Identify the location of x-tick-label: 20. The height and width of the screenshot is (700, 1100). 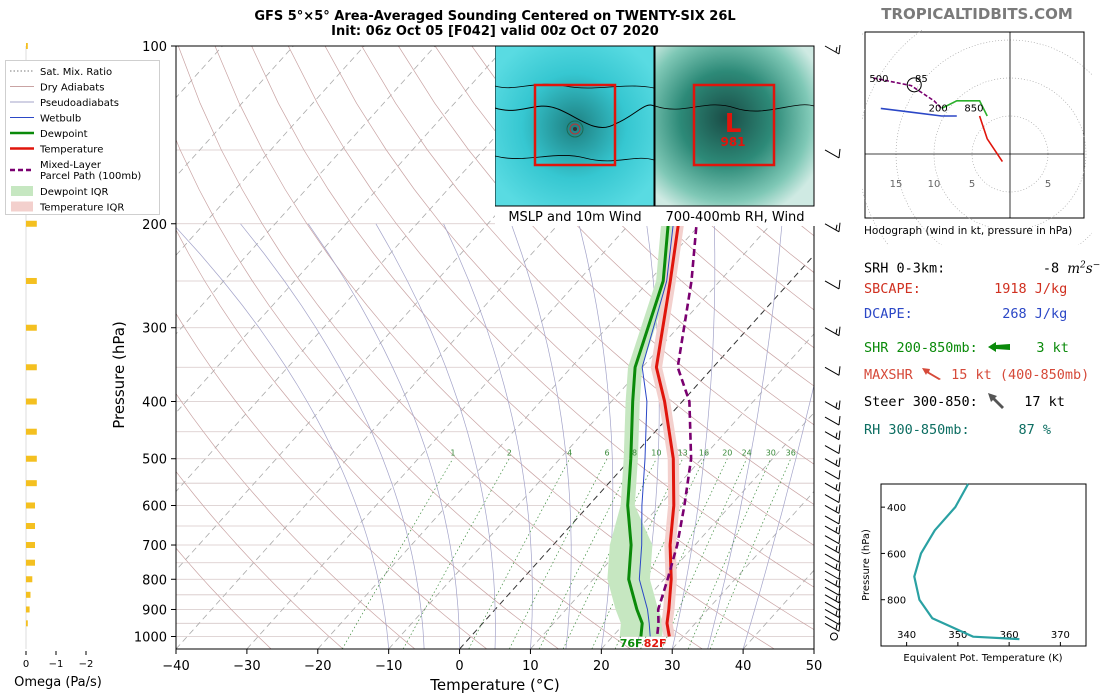
(601, 666).